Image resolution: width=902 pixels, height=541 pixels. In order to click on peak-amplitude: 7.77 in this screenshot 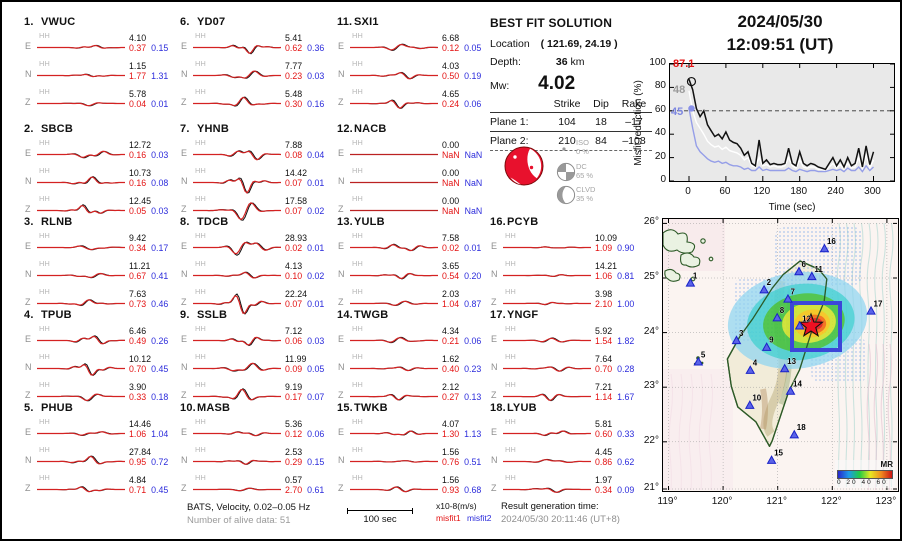, I will do `click(294, 66)`.